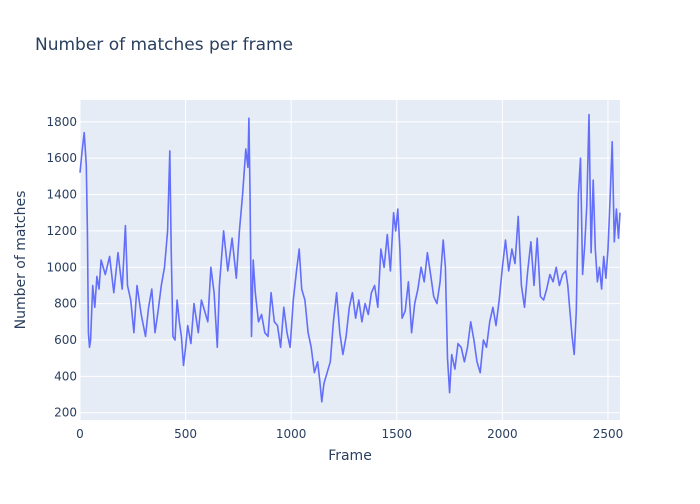 The height and width of the screenshot is (504, 700). I want to click on x-axis-label: Frame, so click(350, 456).